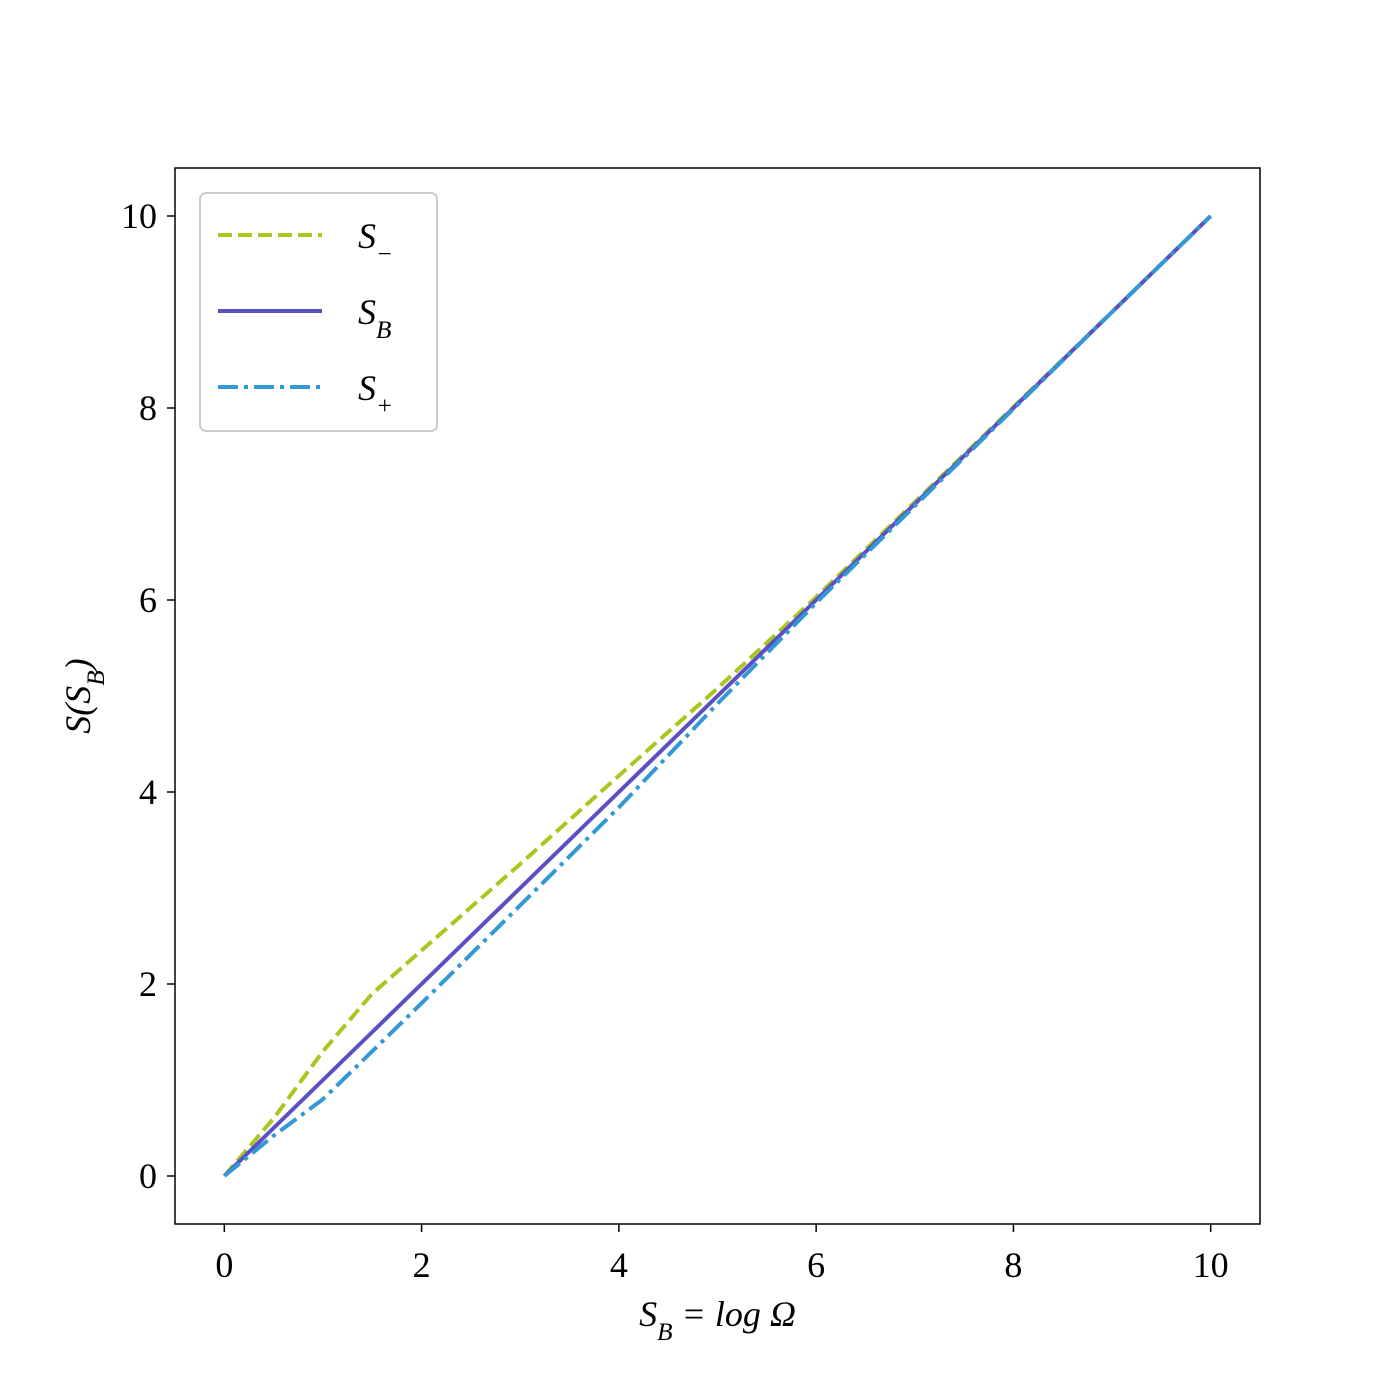 The width and height of the screenshot is (1400, 1400). Describe the element at coordinates (816, 1265) in the screenshot. I see `x-tick-label: 6` at that location.